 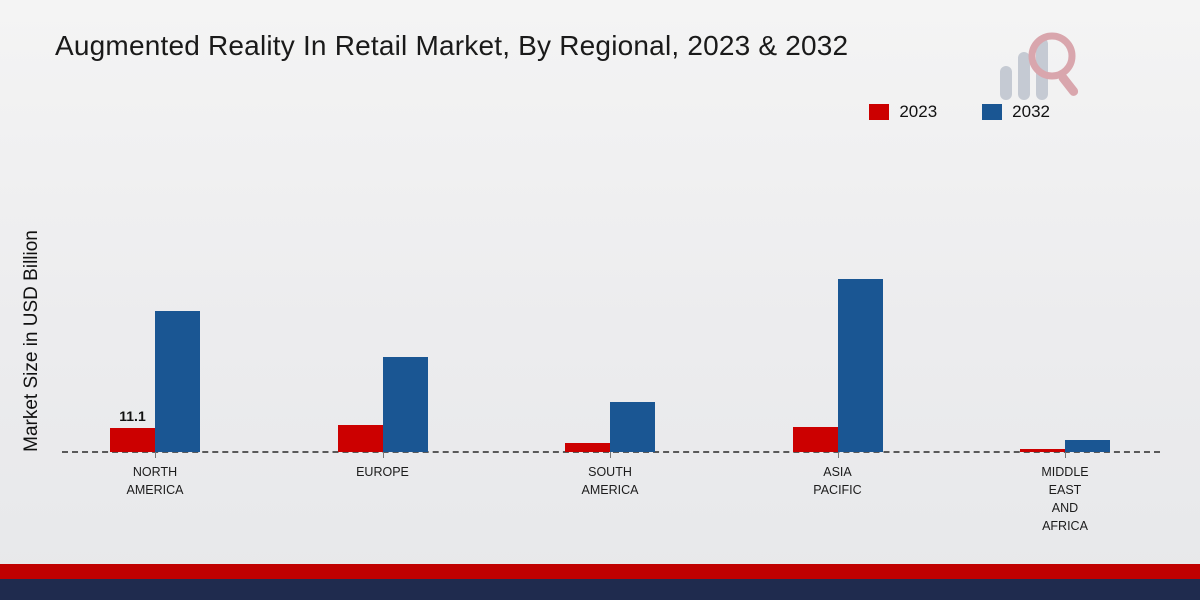 What do you see at coordinates (600, 571) in the screenshot?
I see `footer-red-strip` at bounding box center [600, 571].